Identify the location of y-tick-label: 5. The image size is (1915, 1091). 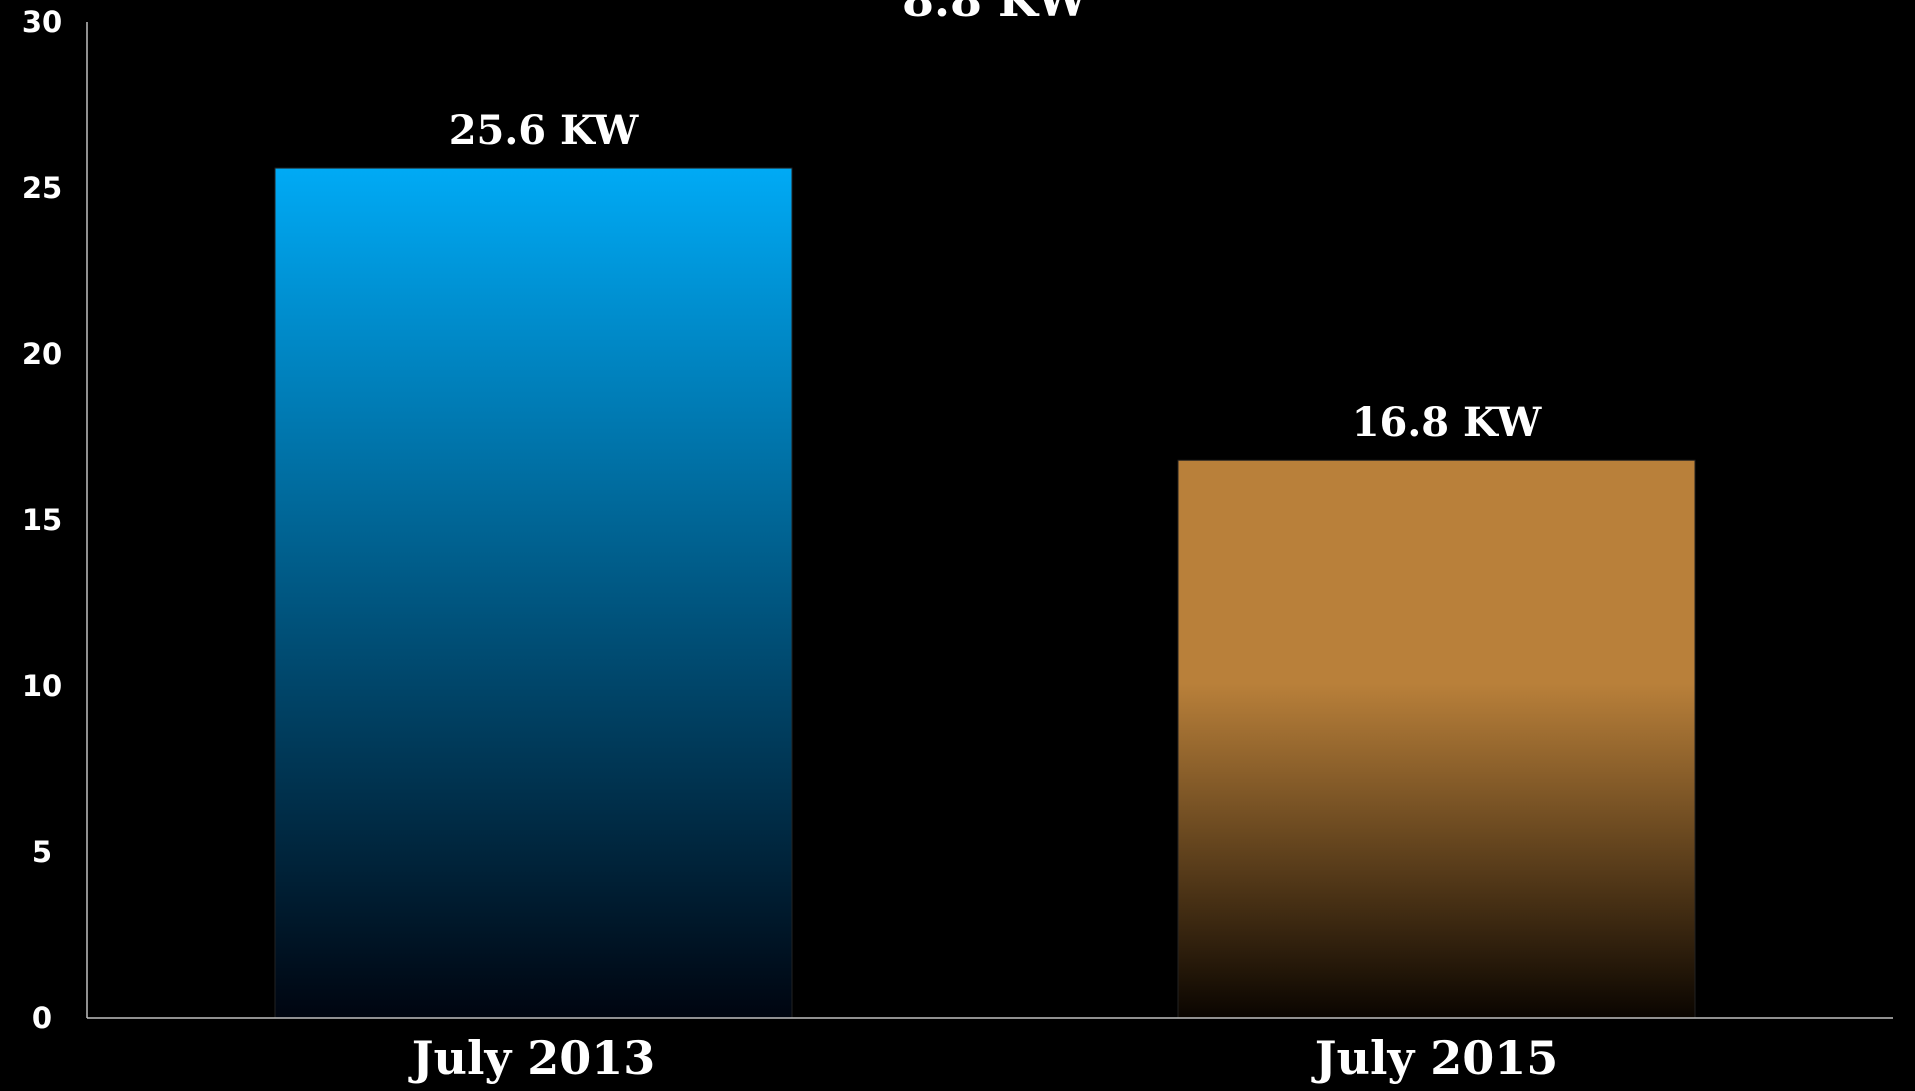
(42, 852).